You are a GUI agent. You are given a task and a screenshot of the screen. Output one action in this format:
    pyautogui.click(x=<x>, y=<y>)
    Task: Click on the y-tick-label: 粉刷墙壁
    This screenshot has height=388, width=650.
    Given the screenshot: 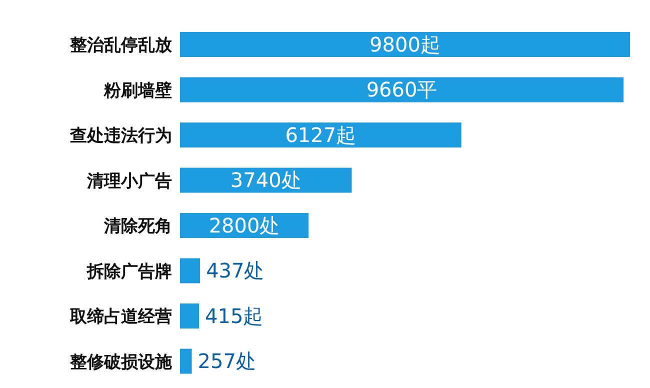 What is the action you would take?
    pyautogui.click(x=137, y=90)
    